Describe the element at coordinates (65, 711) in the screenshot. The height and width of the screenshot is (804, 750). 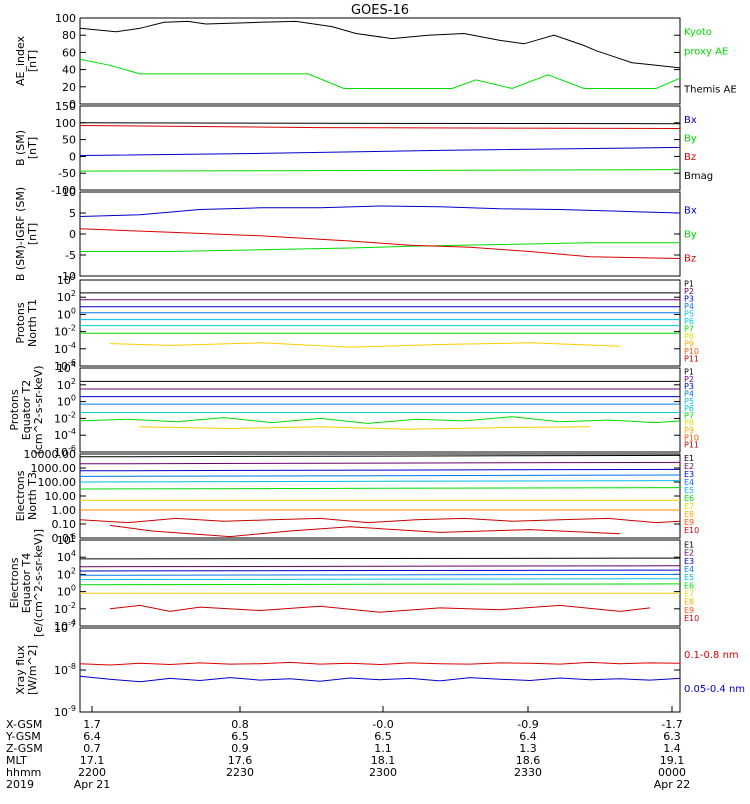
I see `y-tick-label: 10-9` at that location.